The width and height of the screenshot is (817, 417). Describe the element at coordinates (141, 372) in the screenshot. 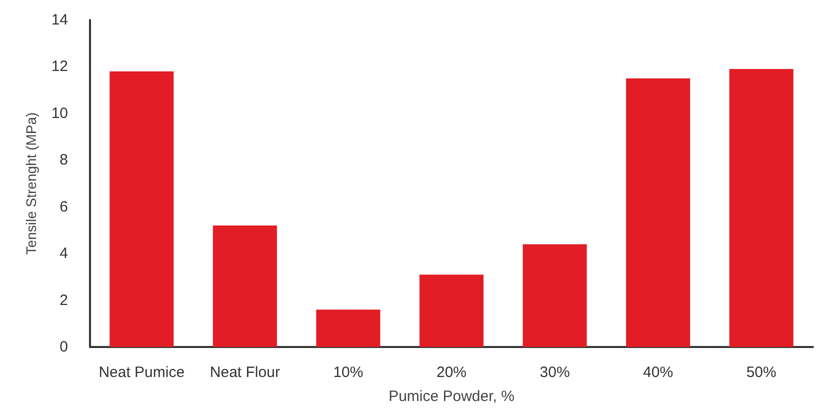

I see `x-tick-label: Neat Pumice` at that location.